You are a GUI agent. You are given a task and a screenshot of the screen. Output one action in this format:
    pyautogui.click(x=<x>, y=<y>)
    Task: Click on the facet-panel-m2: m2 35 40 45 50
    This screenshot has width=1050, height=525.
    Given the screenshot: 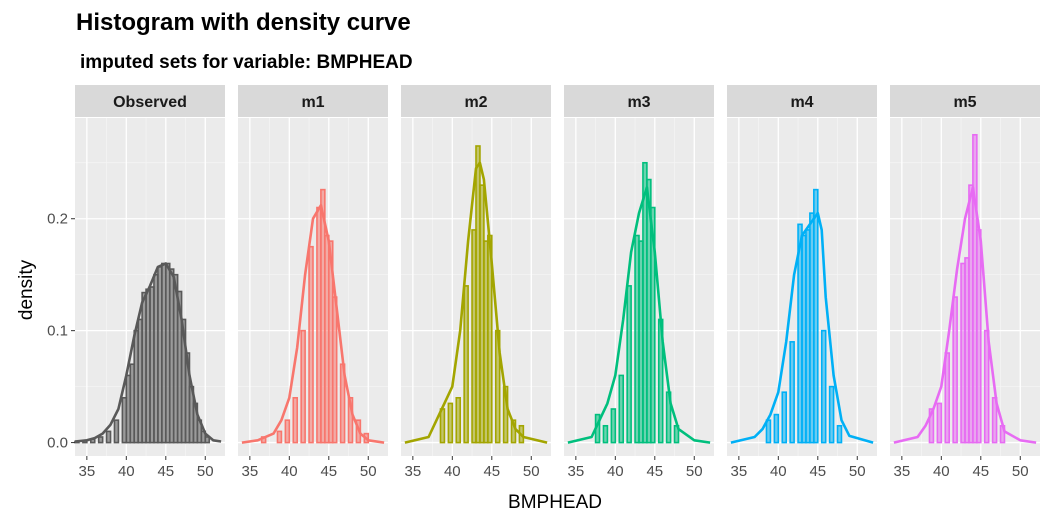 What is the action you would take?
    pyautogui.click(x=476, y=282)
    